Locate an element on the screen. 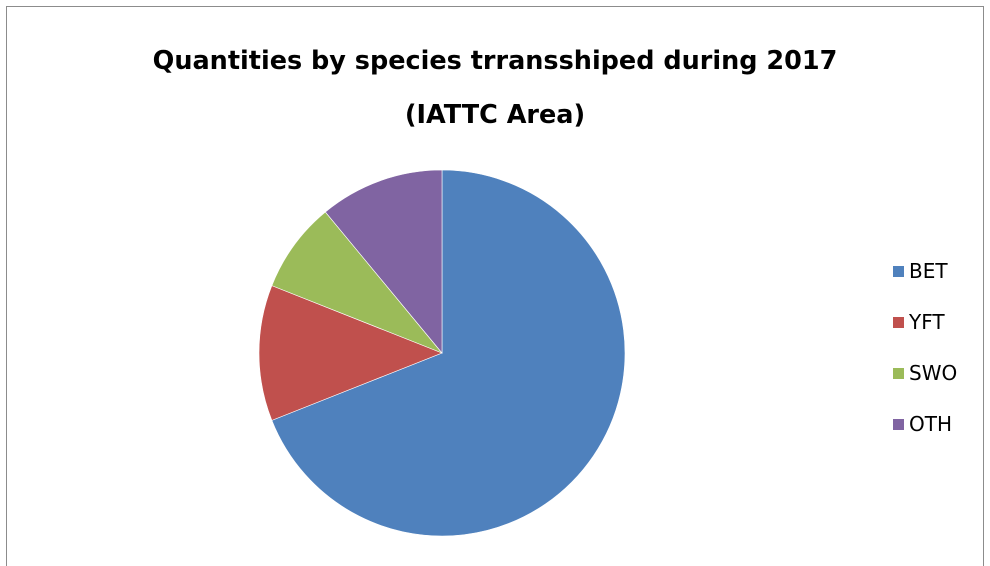 The width and height of the screenshot is (990, 566). legend-item-swo: SWO is located at coordinates (925, 373).